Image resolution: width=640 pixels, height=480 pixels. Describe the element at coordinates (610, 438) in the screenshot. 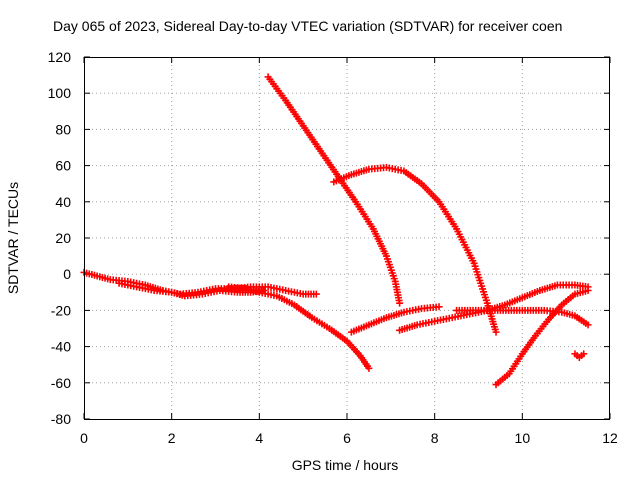

I see `x-tick-label: 12` at that location.